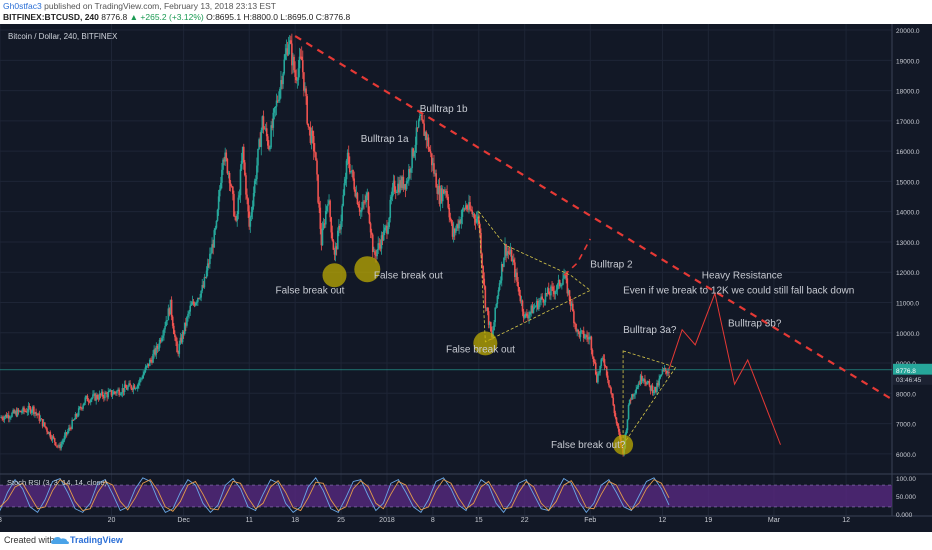 The image size is (932, 550). I want to click on y-tick-label: 18000.0, so click(908, 92).